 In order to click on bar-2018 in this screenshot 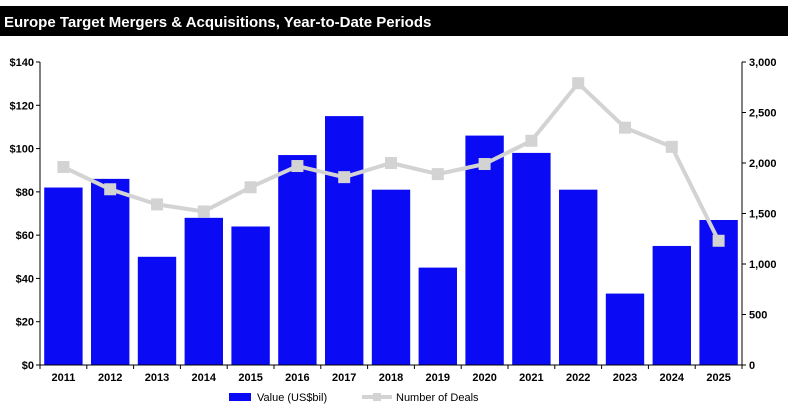, I will do `click(391, 277)`.